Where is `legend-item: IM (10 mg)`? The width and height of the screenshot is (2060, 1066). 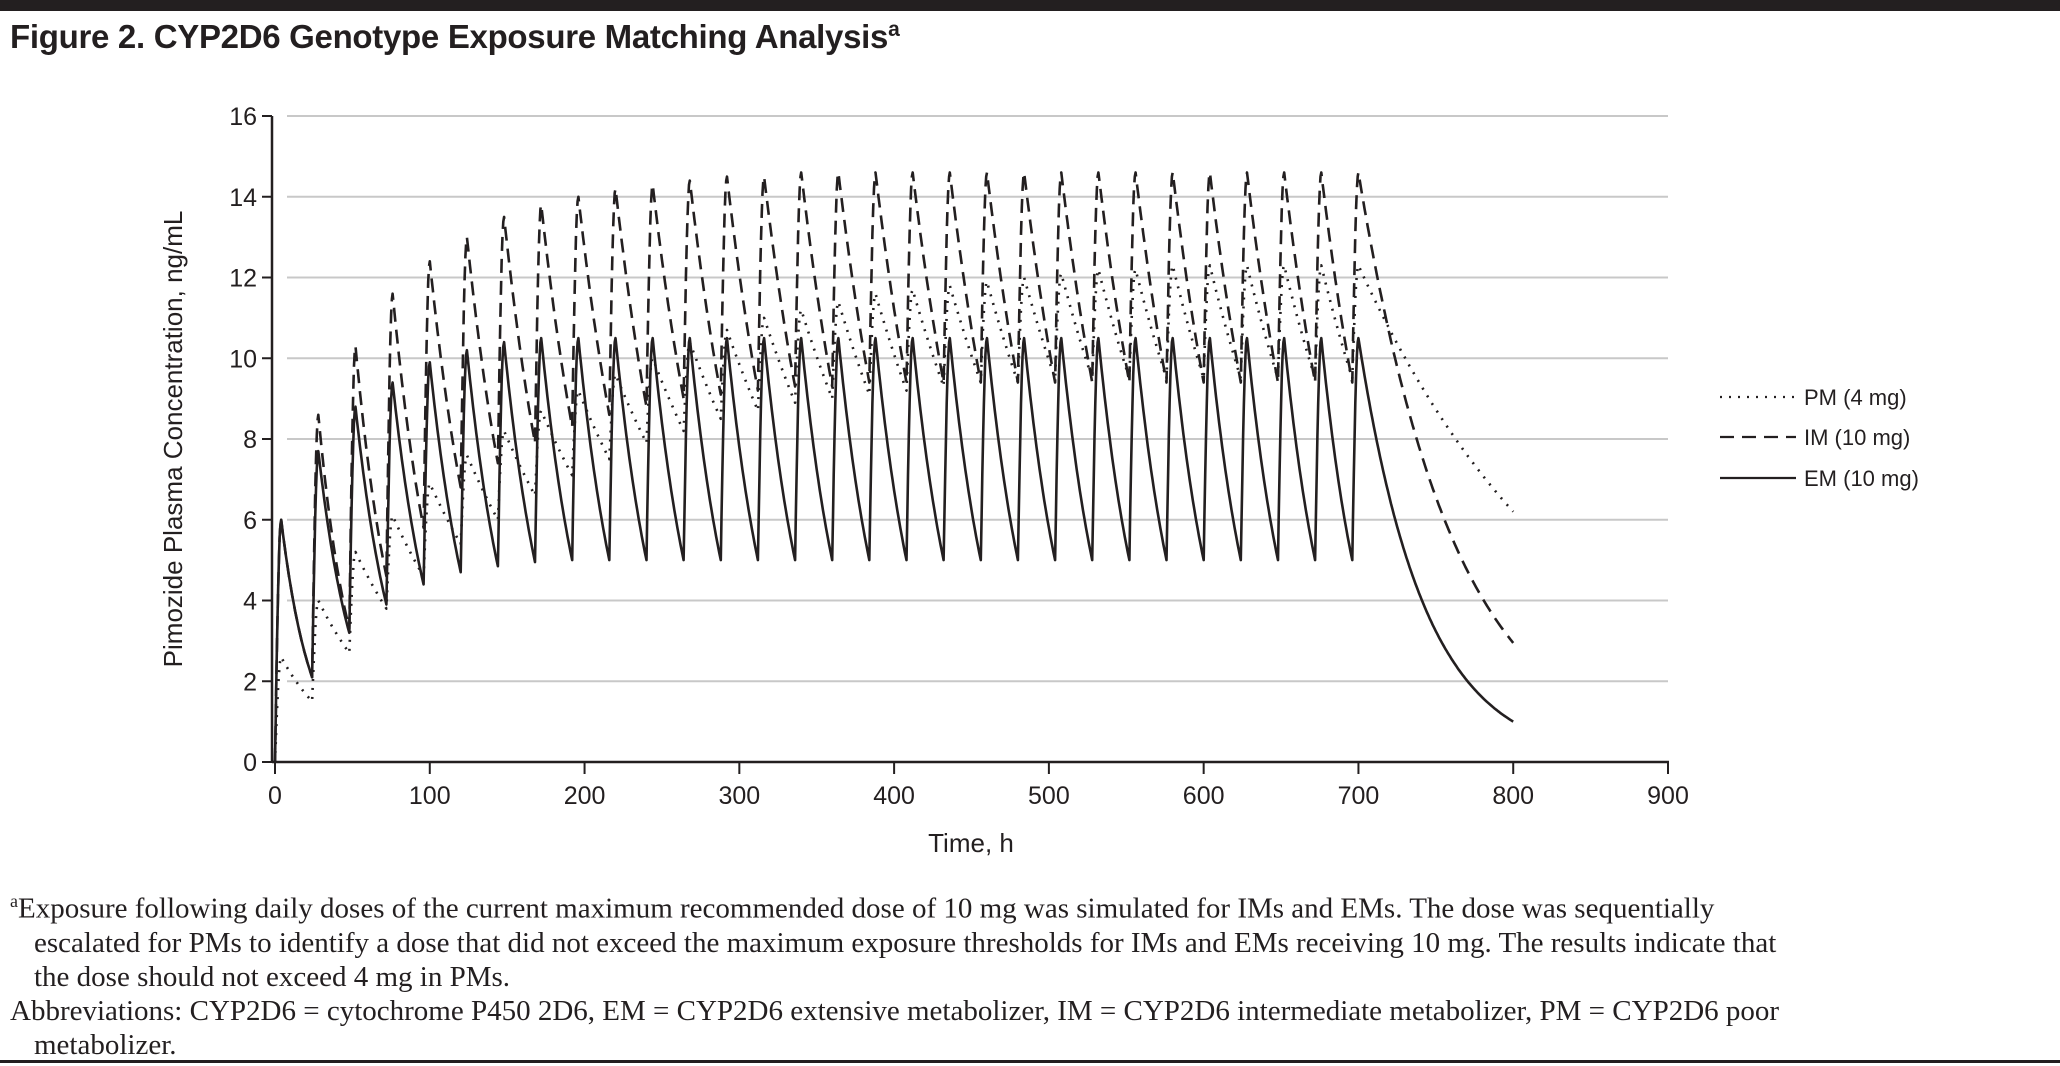
legend-item: IM (10 mg) is located at coordinates (1815, 437).